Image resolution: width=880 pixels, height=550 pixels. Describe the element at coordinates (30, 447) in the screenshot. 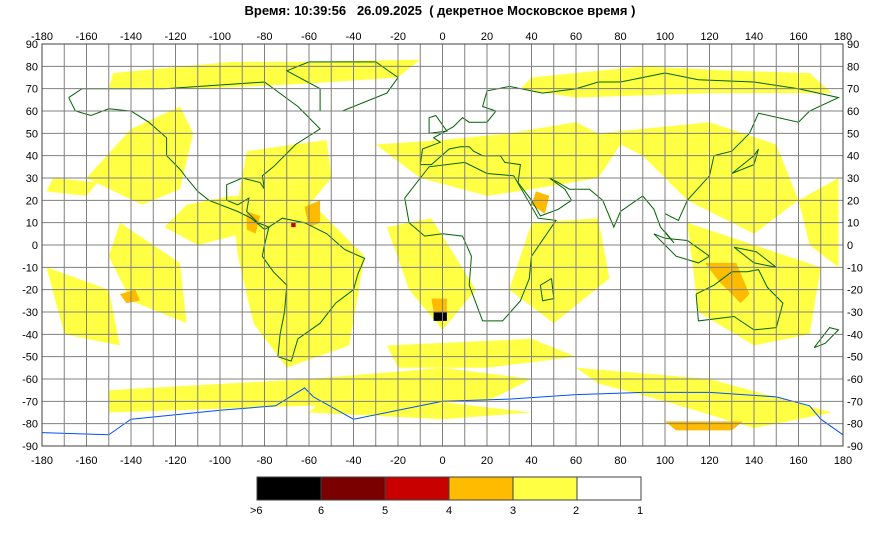

I see `lat-tick-label-left: -90` at that location.